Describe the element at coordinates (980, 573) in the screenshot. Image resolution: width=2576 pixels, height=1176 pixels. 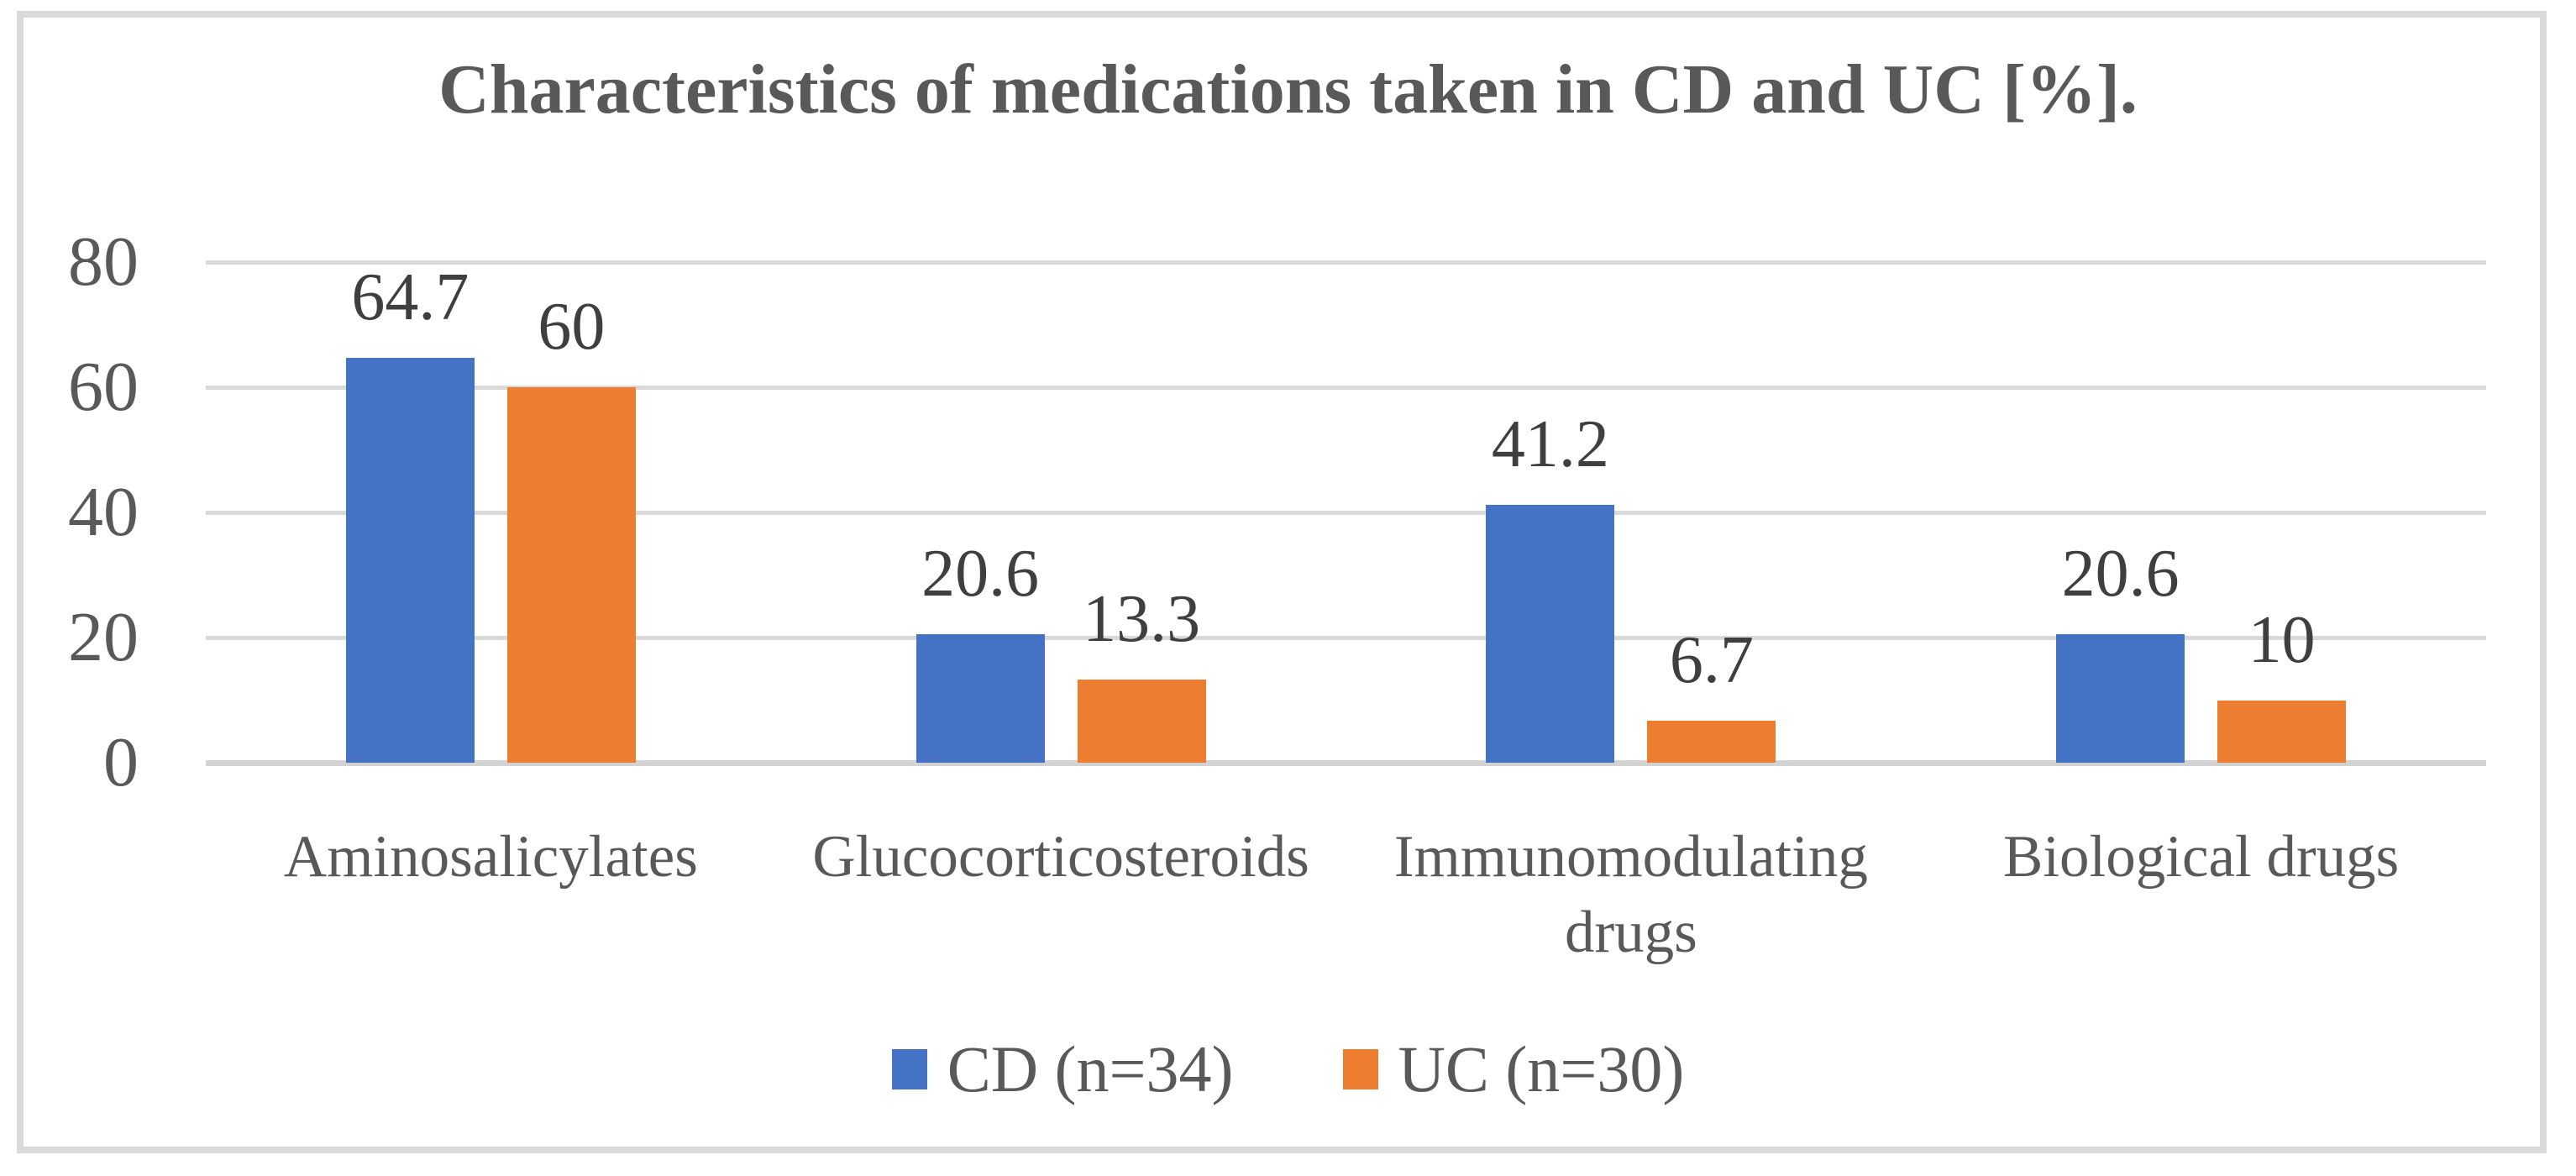
I see `data-label-cd-glucocorticosteroids: 20.6` at that location.